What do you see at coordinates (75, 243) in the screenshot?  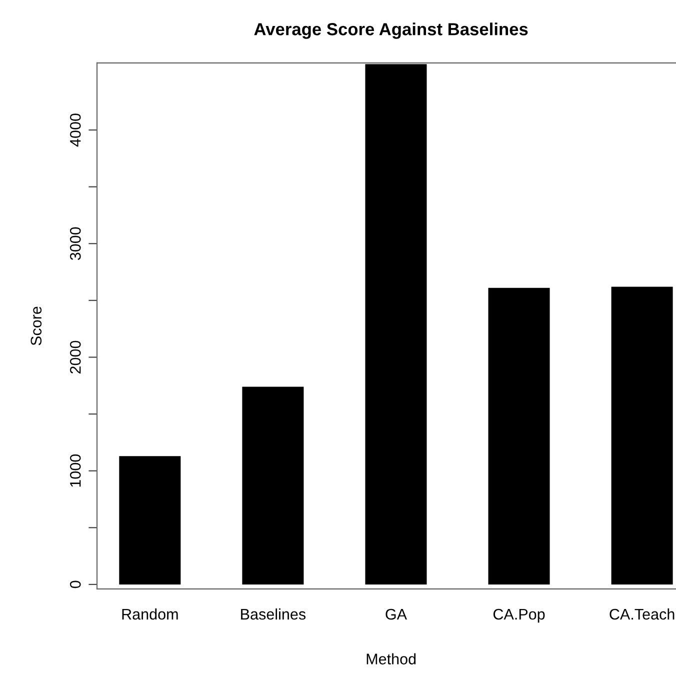 I see `y-tick-label: 3000` at bounding box center [75, 243].